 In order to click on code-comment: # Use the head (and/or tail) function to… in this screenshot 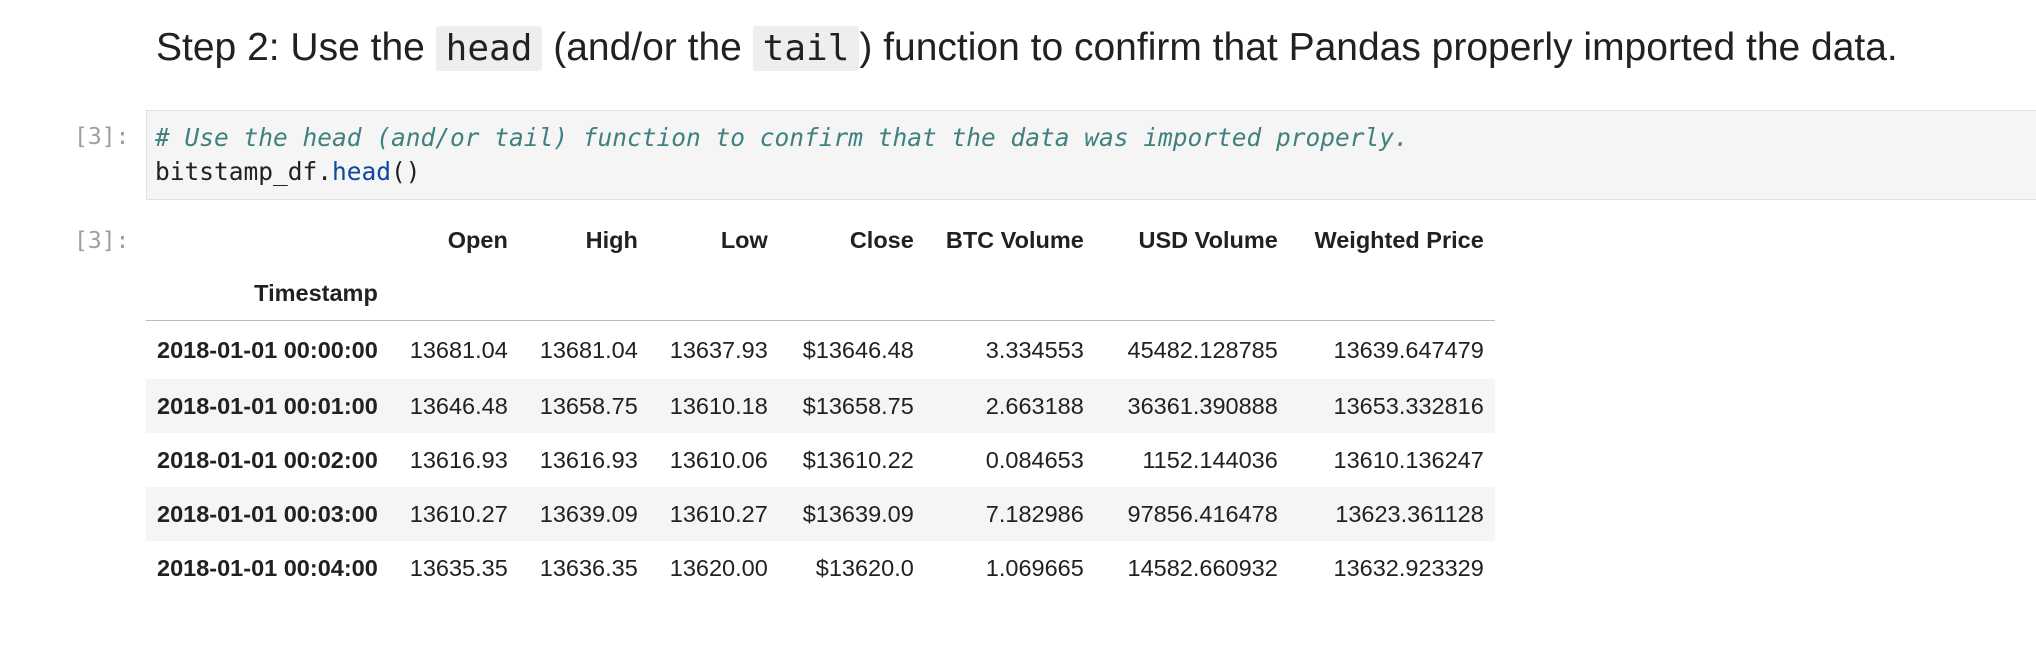, I will do `click(782, 137)`.